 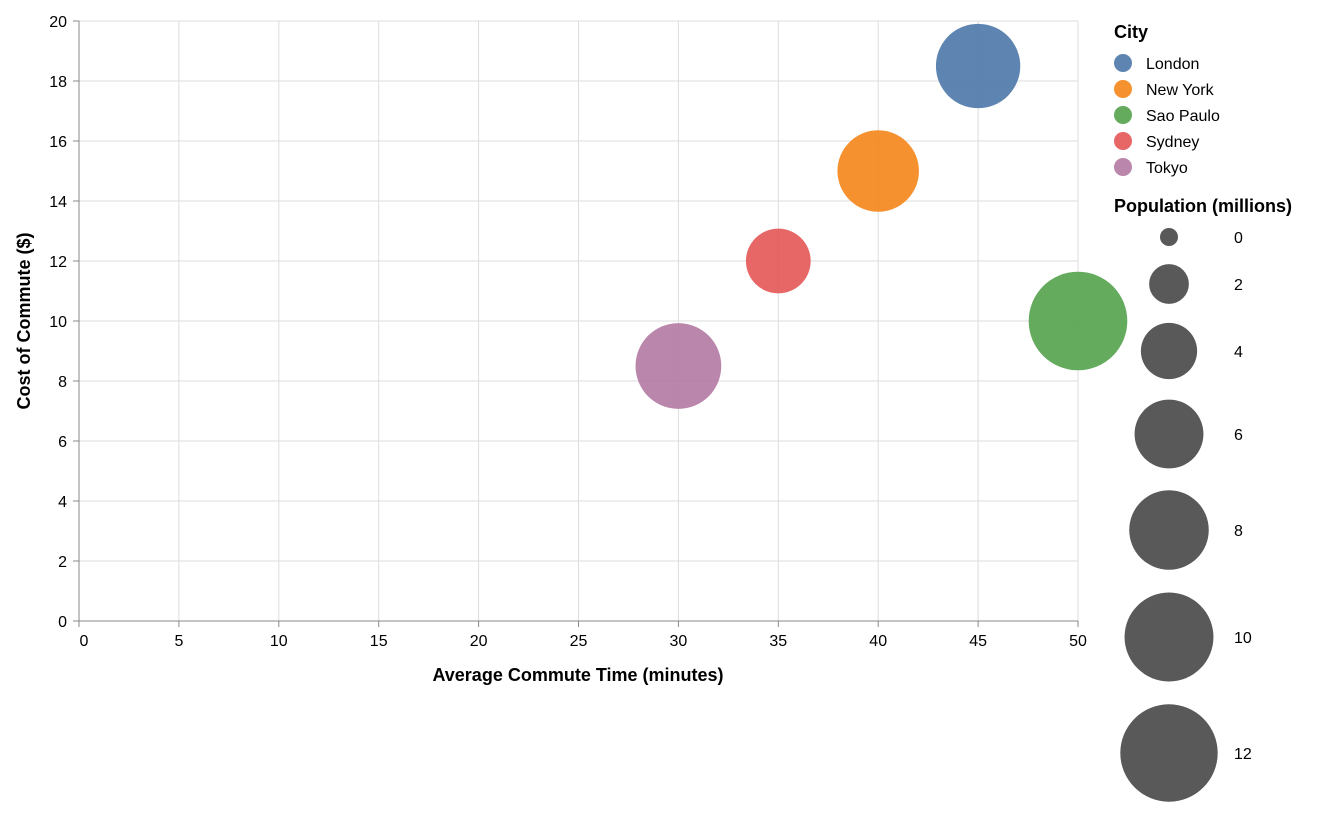 I want to click on y-tick-label: 6, so click(x=62, y=442).